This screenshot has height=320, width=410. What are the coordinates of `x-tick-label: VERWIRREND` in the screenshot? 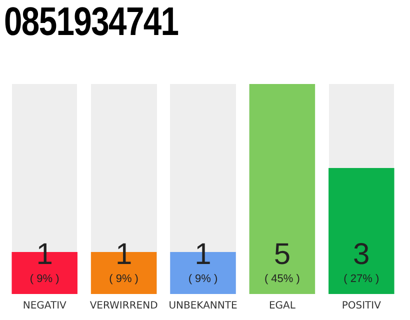 It's located at (124, 306).